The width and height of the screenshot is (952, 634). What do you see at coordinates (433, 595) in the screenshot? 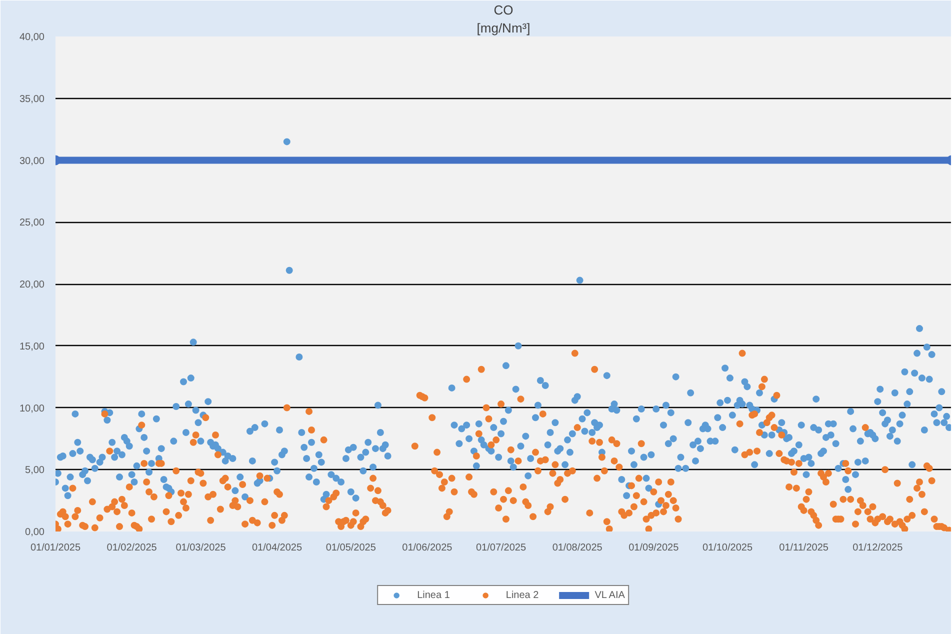
I see `legend-label: Linea 1` at bounding box center [433, 595].